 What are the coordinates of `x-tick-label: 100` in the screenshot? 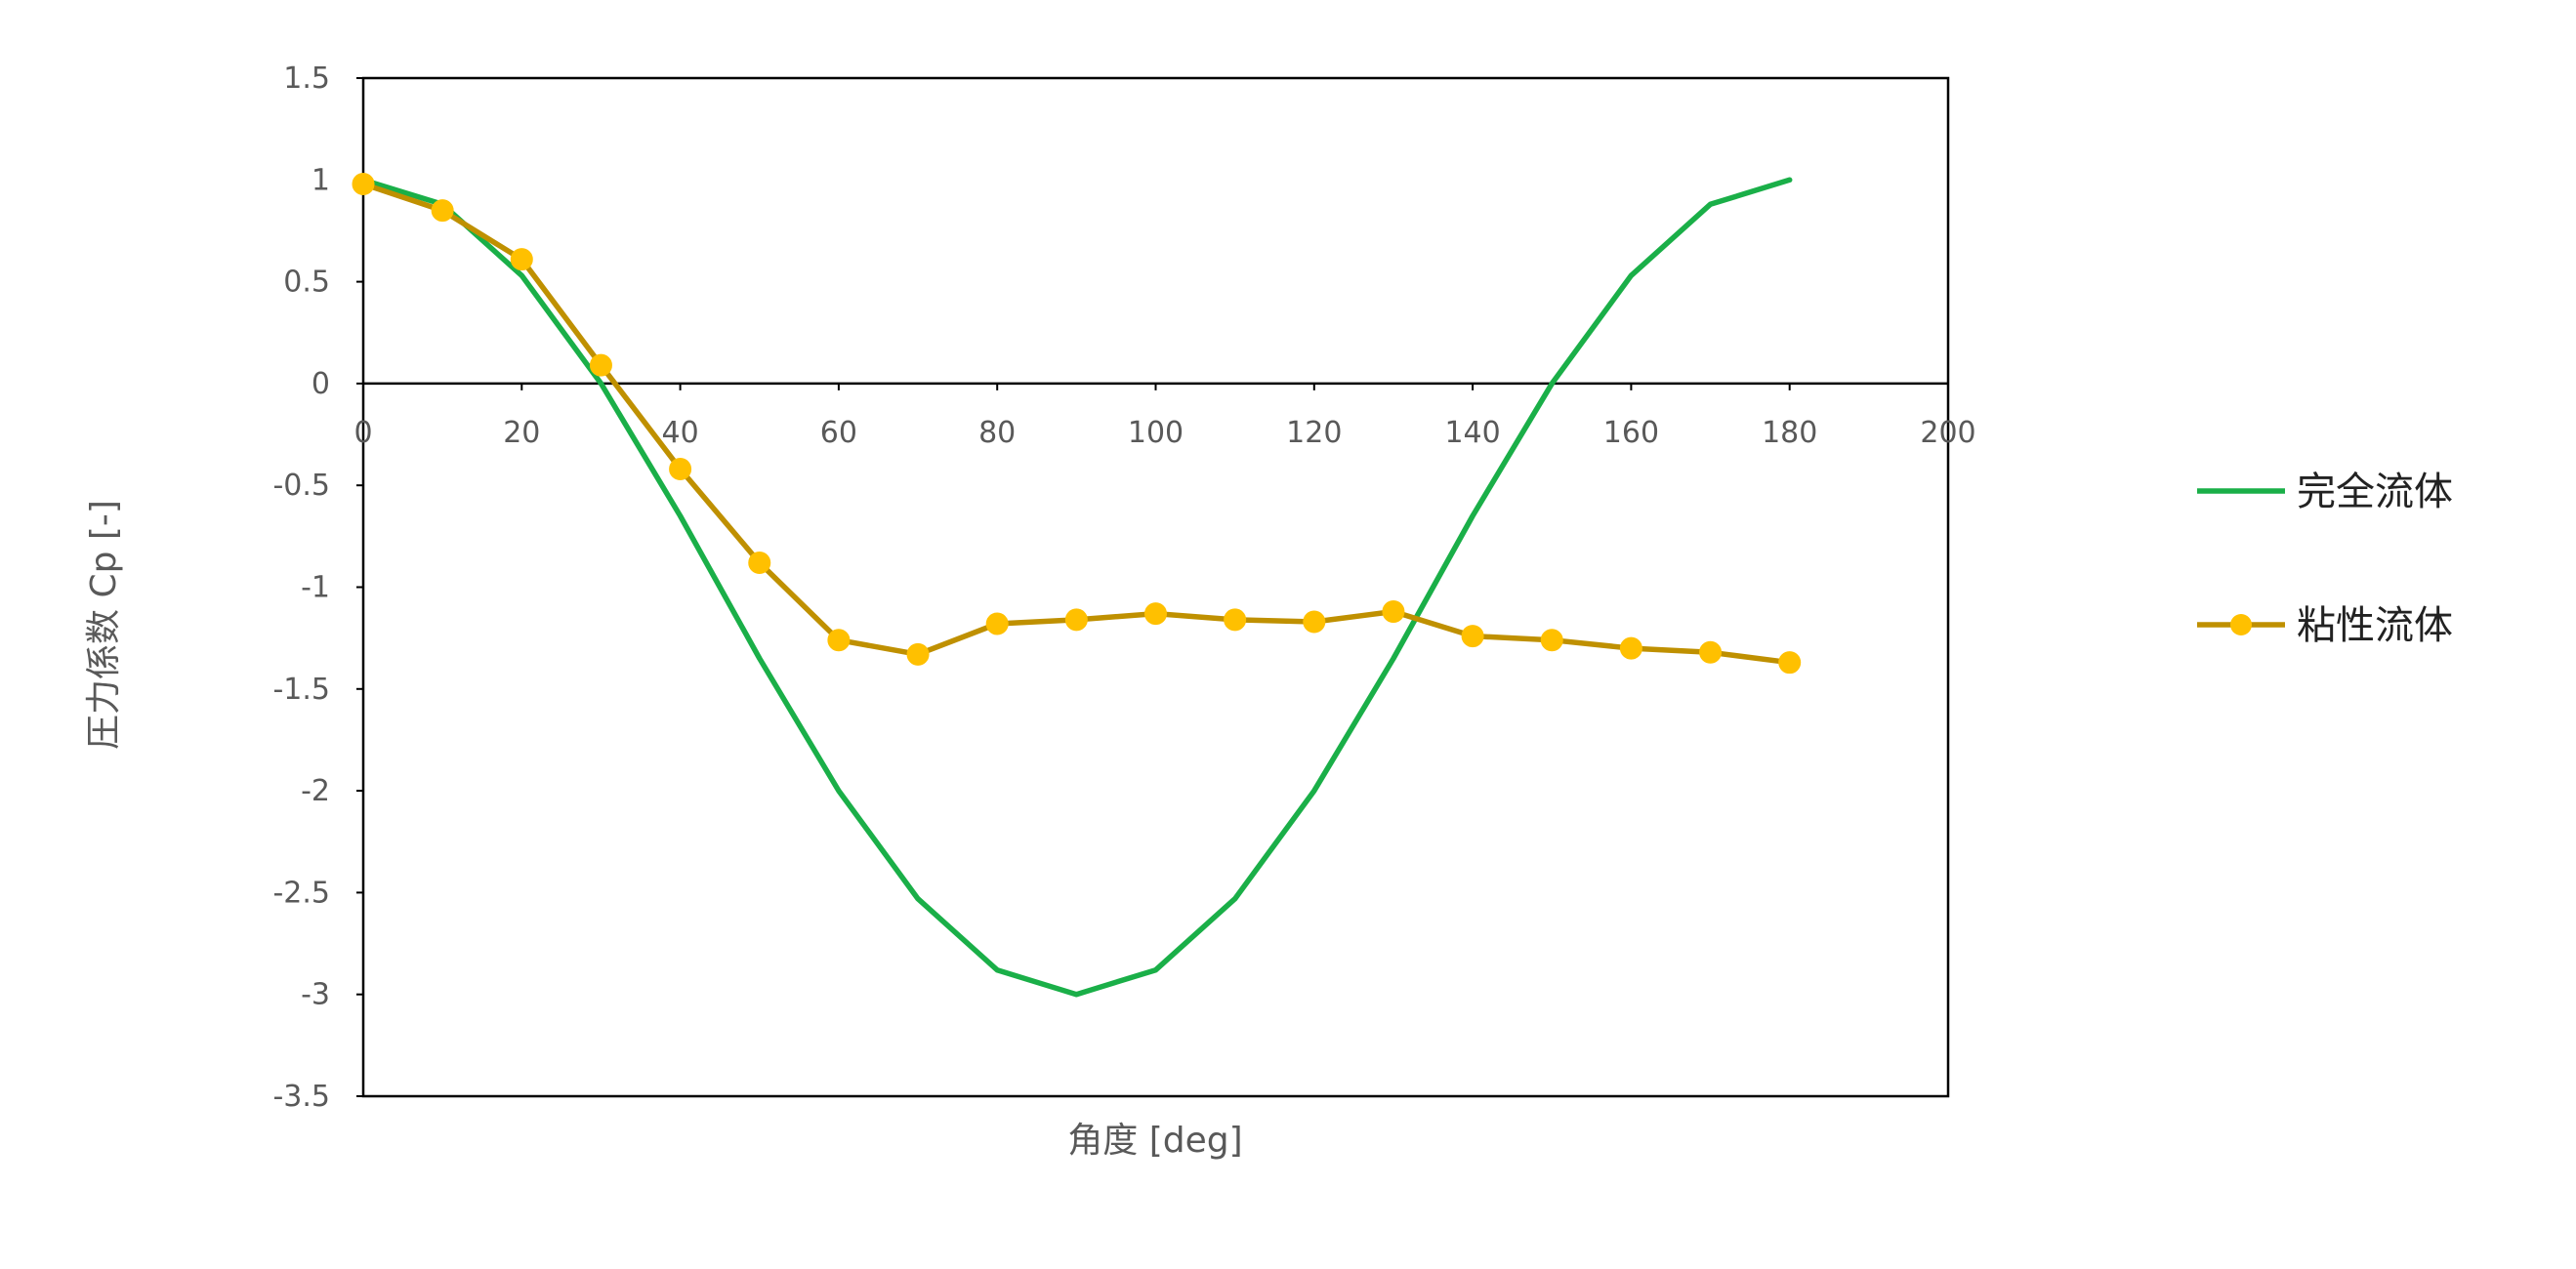 It's located at (1156, 433).